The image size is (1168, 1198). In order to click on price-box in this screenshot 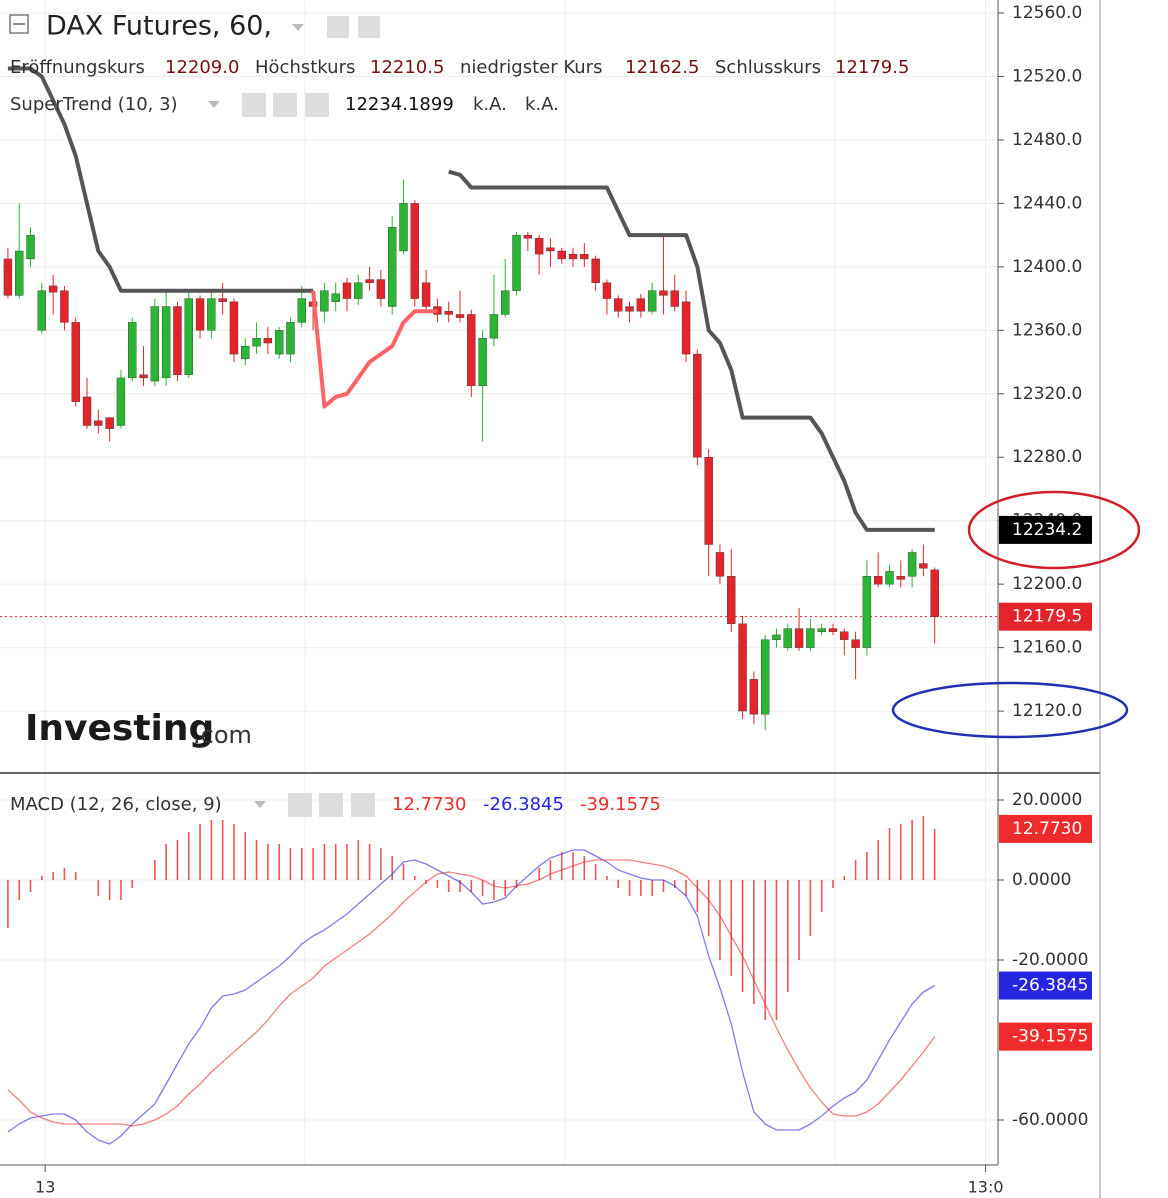, I will do `click(1045, 616)`.